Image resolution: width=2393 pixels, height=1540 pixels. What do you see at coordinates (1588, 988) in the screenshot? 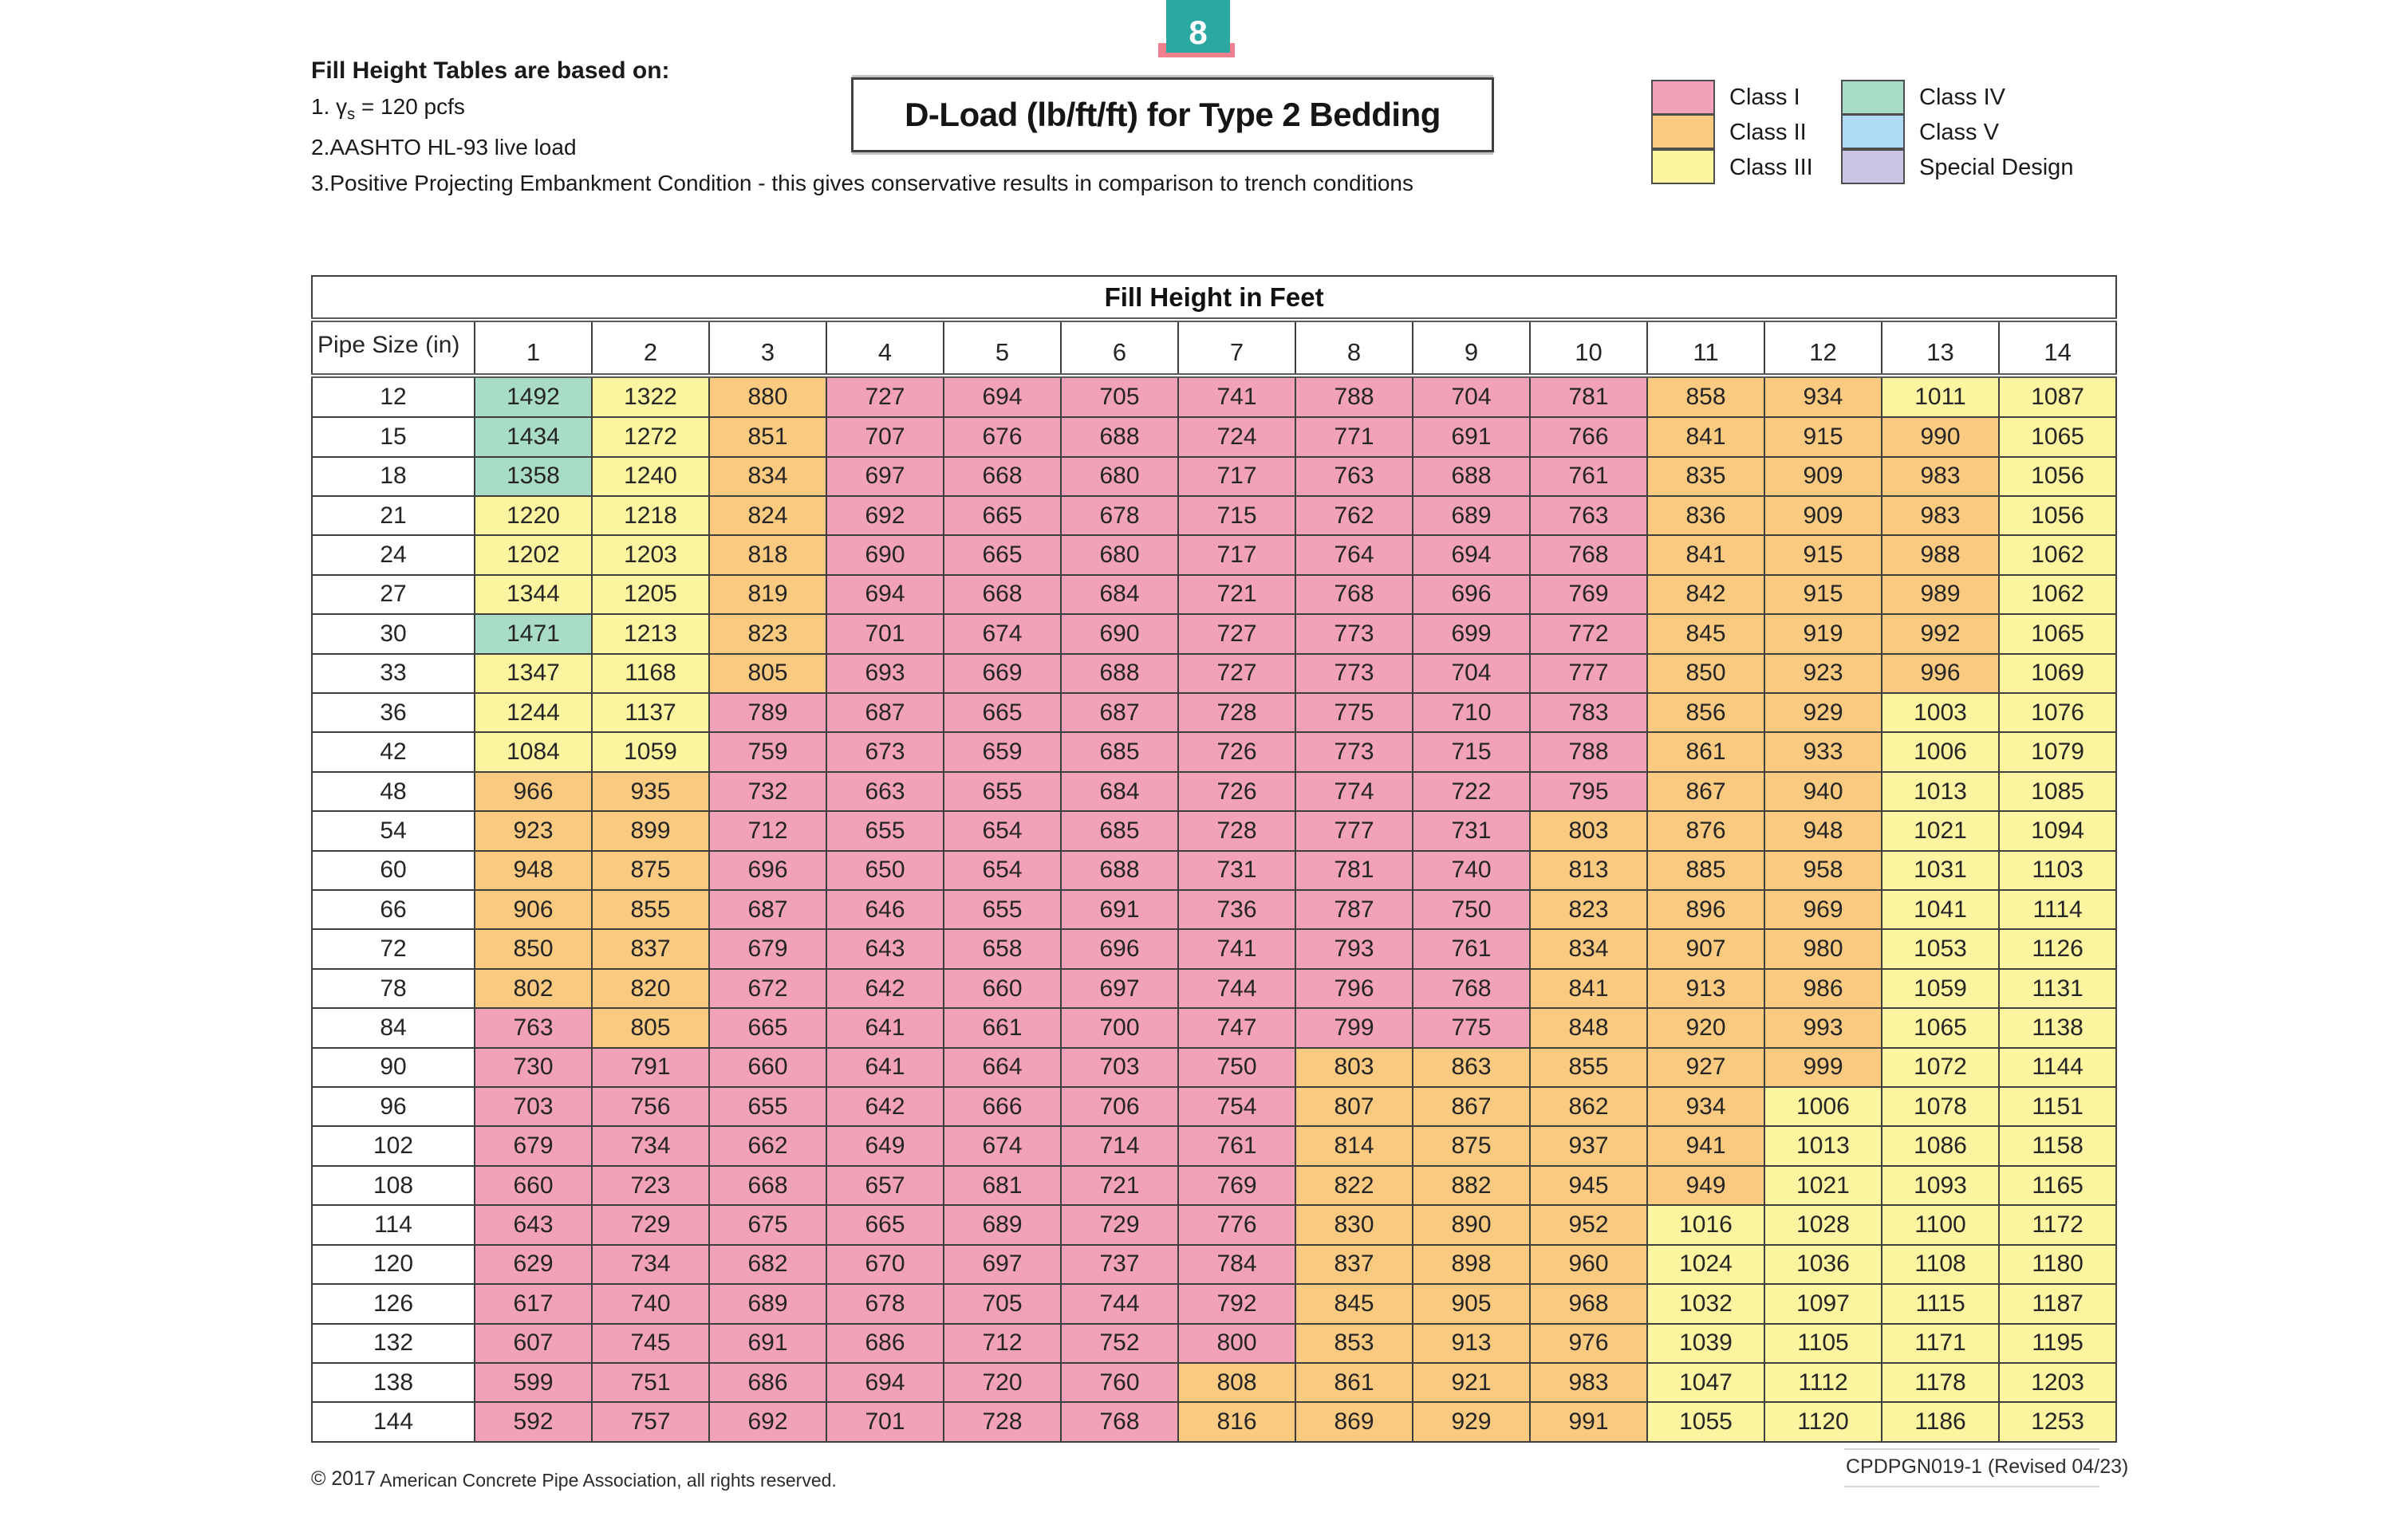
I see `dload-cell: 841` at bounding box center [1588, 988].